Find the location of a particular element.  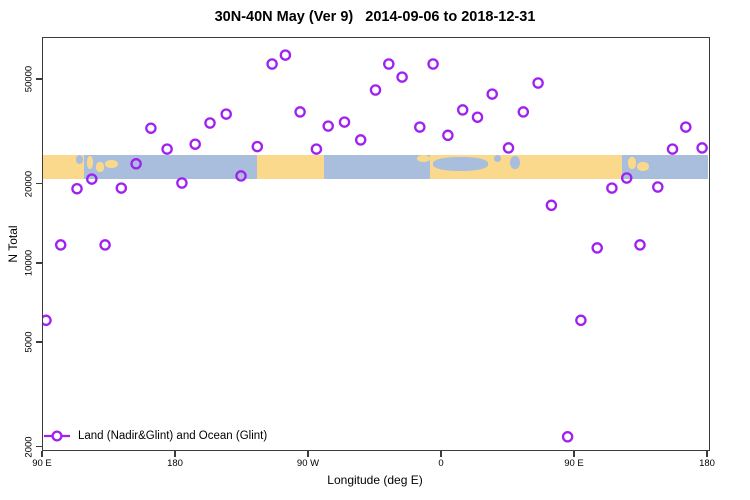

map-band-land-segment is located at coordinates (290, 167).